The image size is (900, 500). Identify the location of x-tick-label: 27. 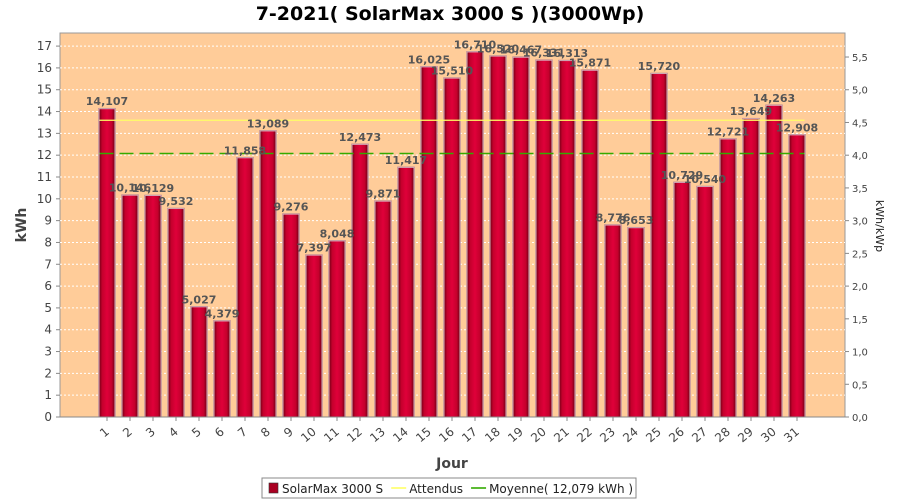
(699, 435).